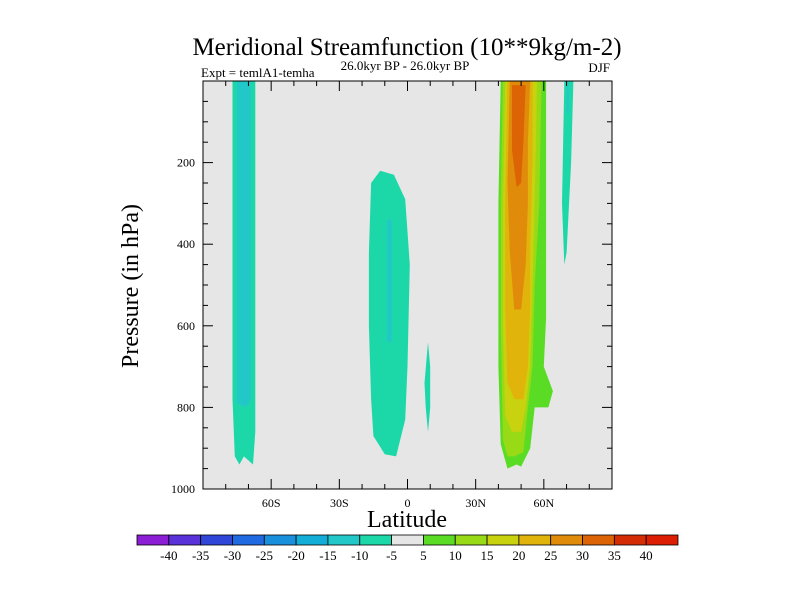 Image resolution: width=800 pixels, height=600 pixels. I want to click on x-tick-label: 30S, so click(339, 503).